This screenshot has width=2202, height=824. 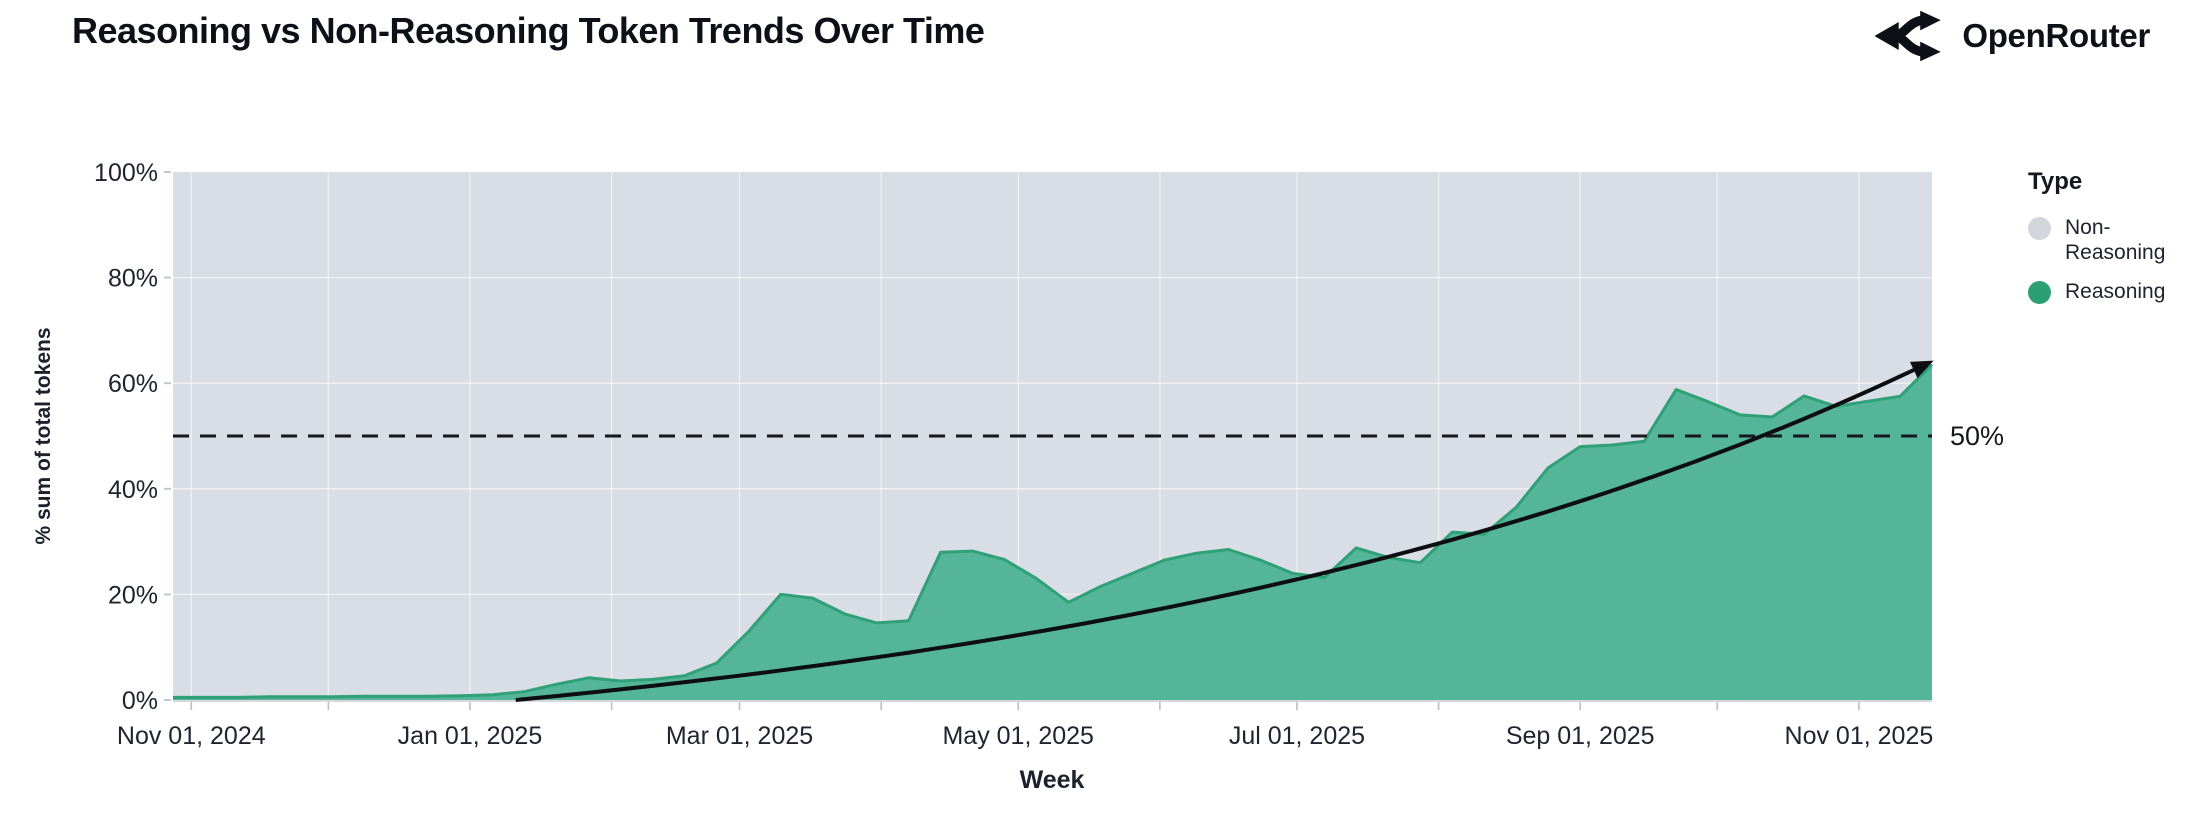 What do you see at coordinates (1052, 780) in the screenshot?
I see `x-axis-title: Week` at bounding box center [1052, 780].